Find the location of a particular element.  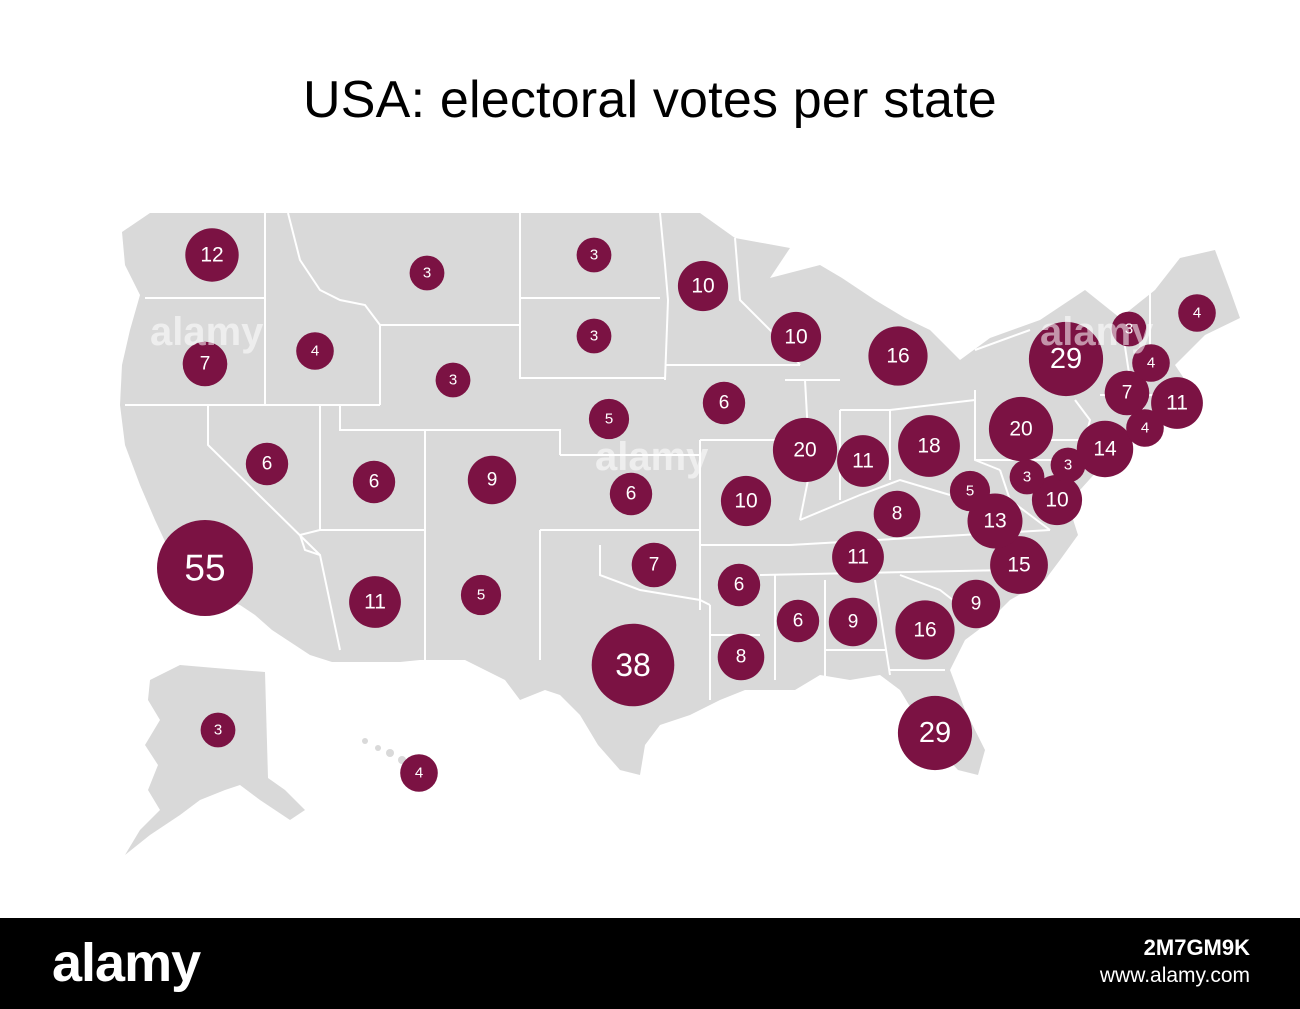

vote-label-mn: 10 is located at coordinates (702, 286).